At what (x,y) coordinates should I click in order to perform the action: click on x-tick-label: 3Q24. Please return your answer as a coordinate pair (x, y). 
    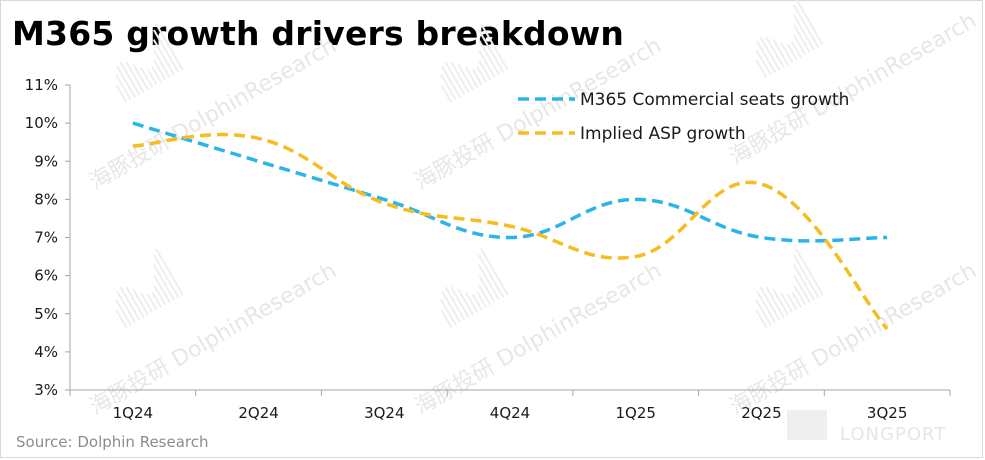
    Looking at the image, I should click on (384, 413).